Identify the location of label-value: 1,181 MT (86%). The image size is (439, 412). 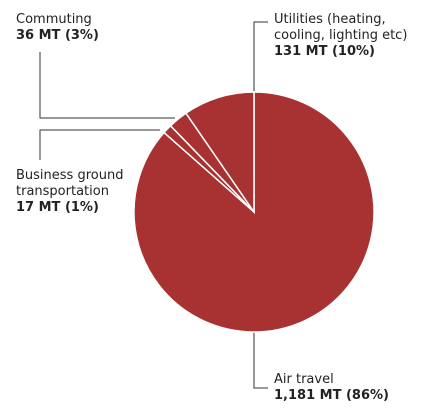
(331, 395).